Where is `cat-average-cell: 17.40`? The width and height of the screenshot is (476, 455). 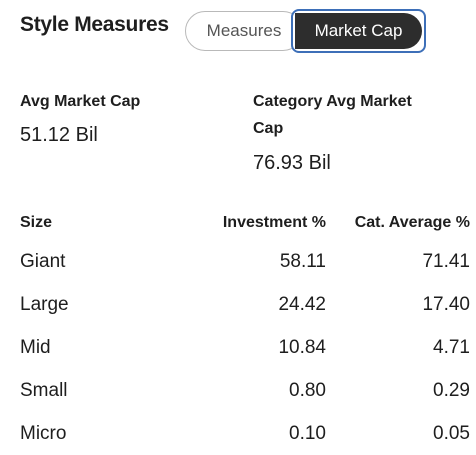 cat-average-cell: 17.40 is located at coordinates (446, 304).